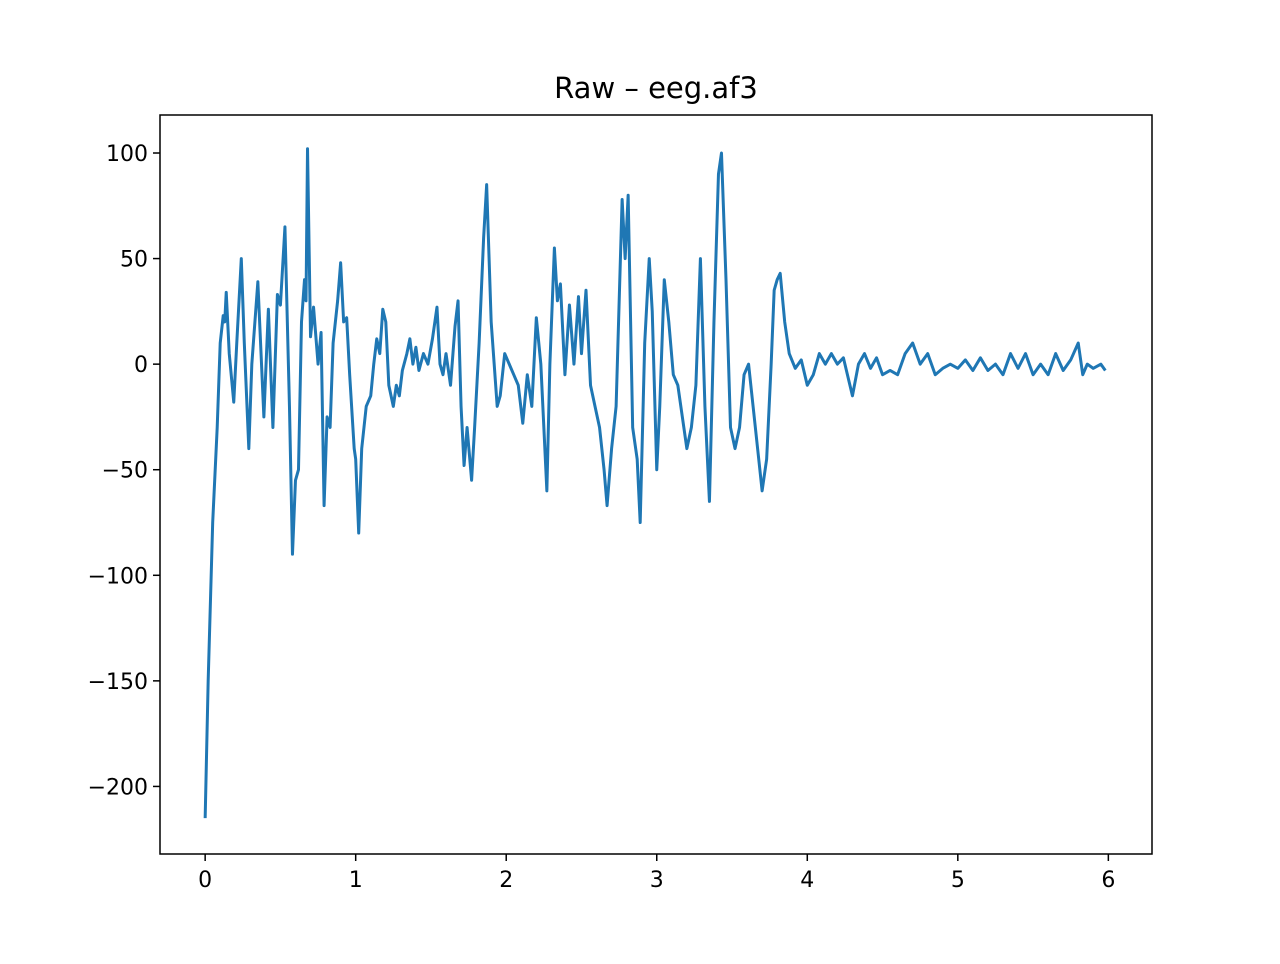  Describe the element at coordinates (958, 880) in the screenshot. I see `x-tick-label: 5` at that location.